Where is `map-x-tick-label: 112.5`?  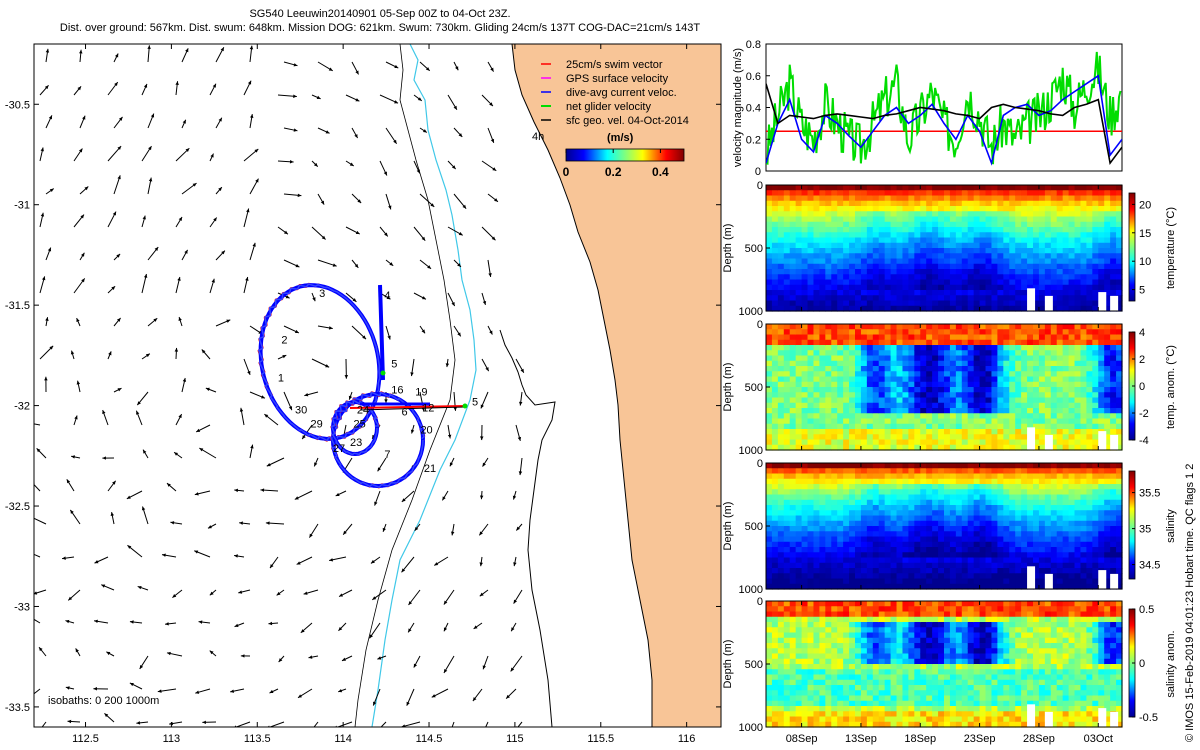
map-x-tick-label: 112.5 is located at coordinates (85, 739).